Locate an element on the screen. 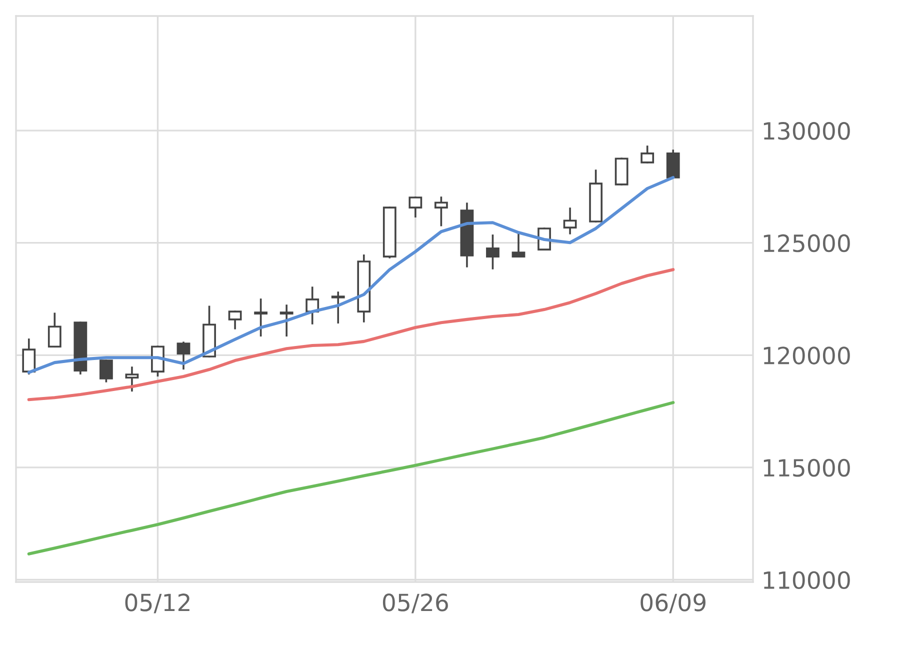 This screenshot has width=920, height=669. line-series is located at coordinates (351, 335).